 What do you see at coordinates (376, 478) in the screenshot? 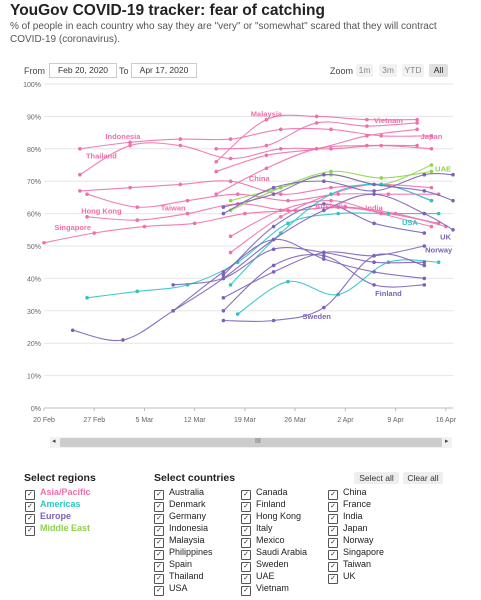
I see `select-all-button: Select all` at bounding box center [376, 478].